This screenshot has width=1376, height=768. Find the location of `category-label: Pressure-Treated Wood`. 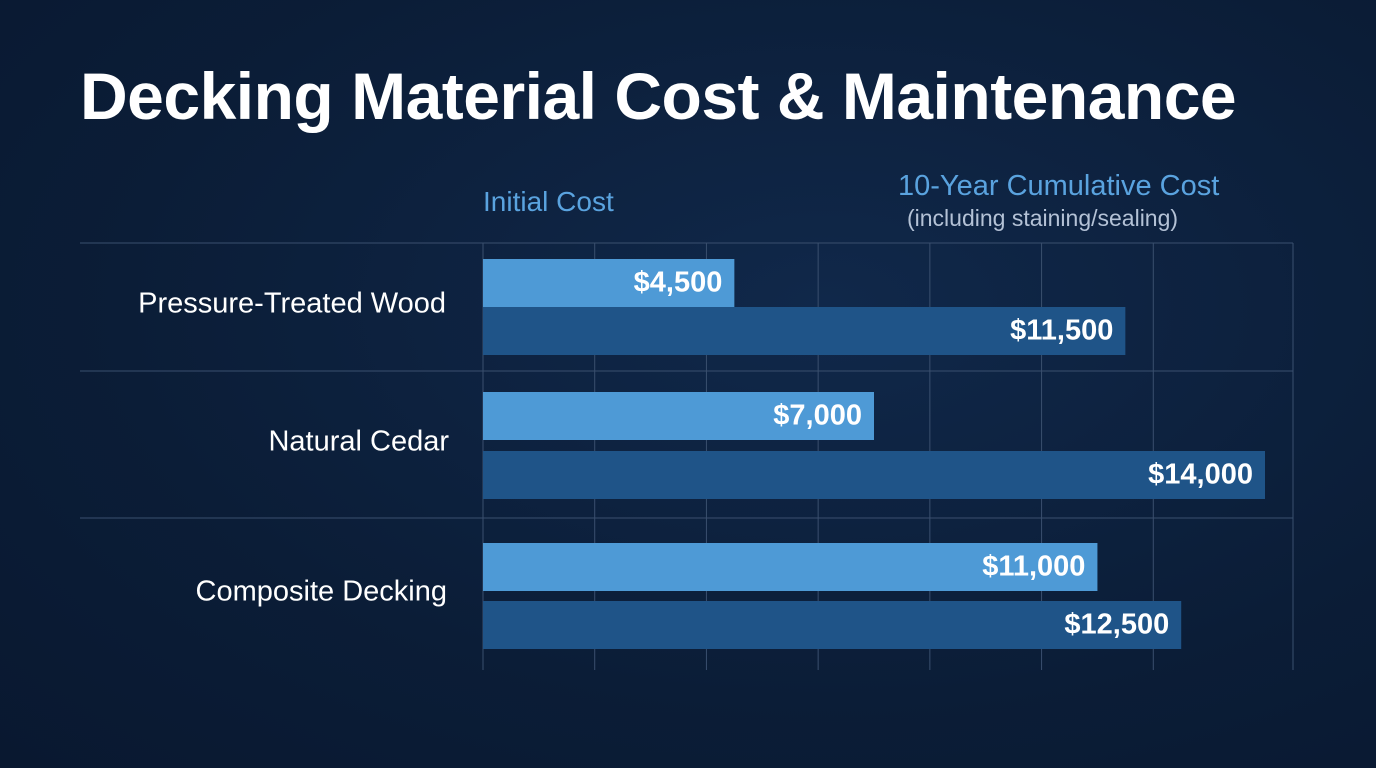

category-label: Pressure-Treated Wood is located at coordinates (292, 304).